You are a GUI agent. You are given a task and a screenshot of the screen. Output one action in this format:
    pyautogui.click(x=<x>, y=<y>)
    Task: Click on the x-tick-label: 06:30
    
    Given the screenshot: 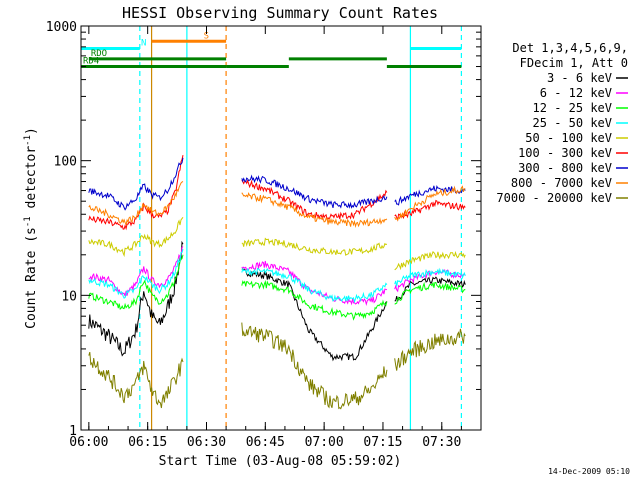 What is the action you would take?
    pyautogui.click(x=206, y=442)
    